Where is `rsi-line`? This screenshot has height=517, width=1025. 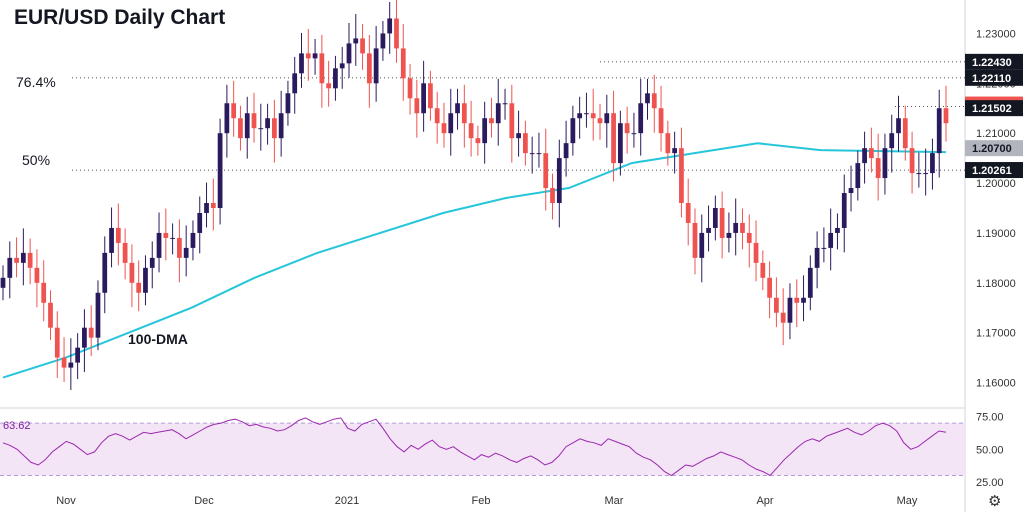 rsi-line is located at coordinates (474, 447).